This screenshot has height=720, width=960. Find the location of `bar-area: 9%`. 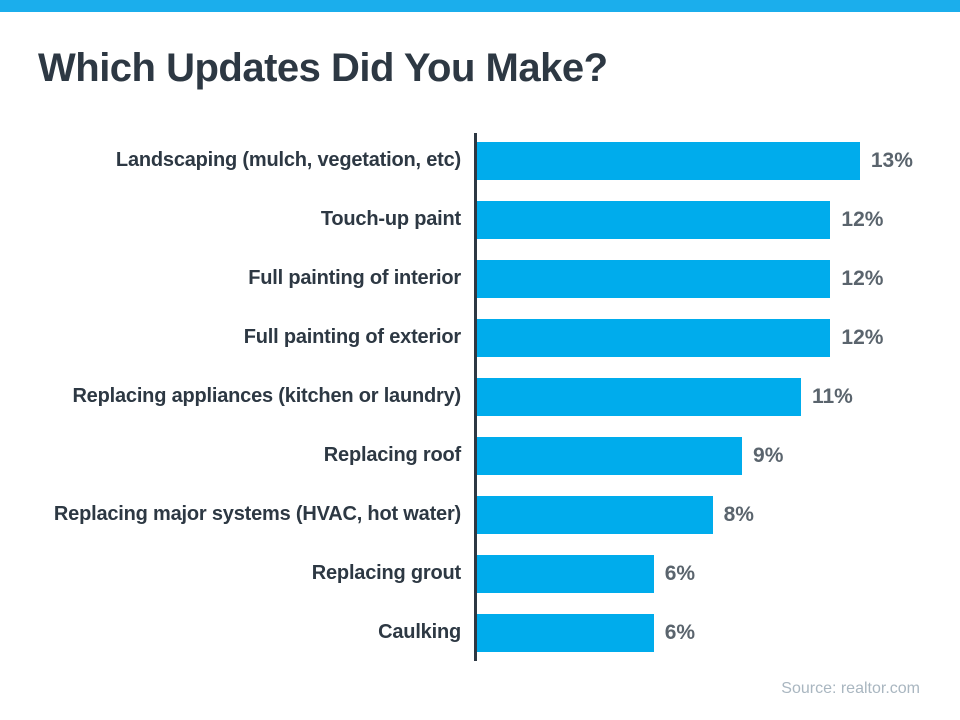

bar-area: 9% is located at coordinates (718, 455).